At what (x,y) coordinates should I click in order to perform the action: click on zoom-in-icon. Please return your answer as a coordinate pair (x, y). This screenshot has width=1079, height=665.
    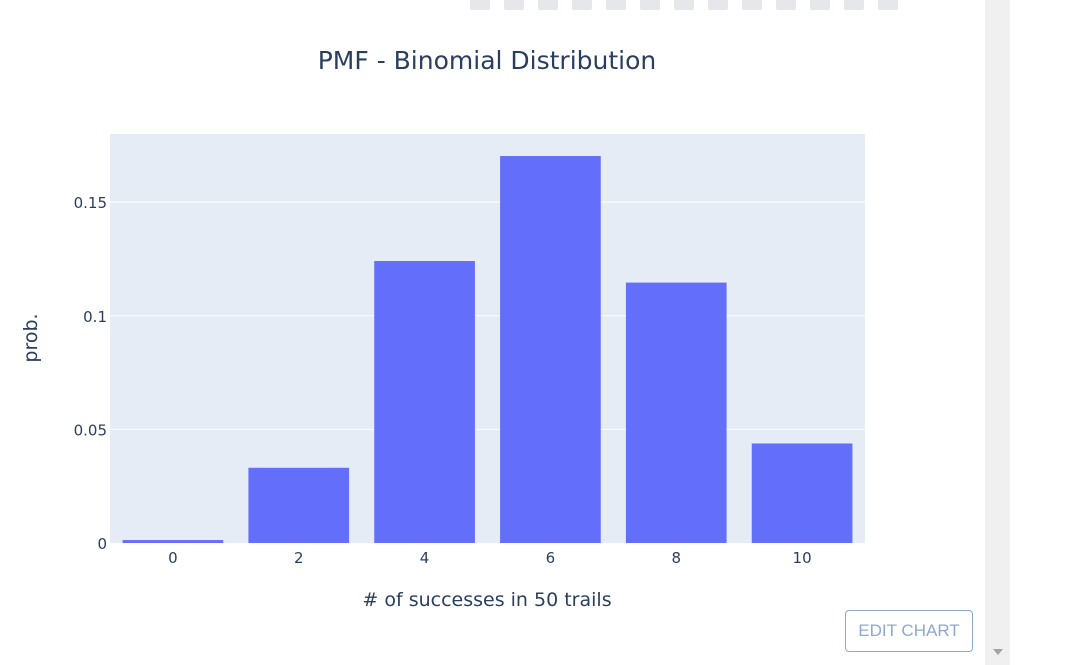
    Looking at the image, I should click on (650, 5).